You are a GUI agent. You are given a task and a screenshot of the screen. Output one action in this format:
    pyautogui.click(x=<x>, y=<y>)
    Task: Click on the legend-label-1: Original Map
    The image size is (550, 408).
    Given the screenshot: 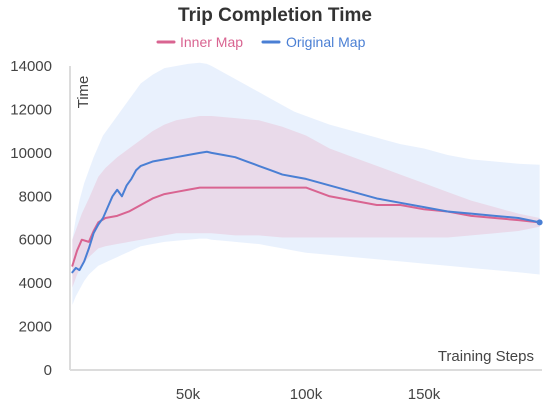 What is the action you would take?
    pyautogui.click(x=326, y=42)
    